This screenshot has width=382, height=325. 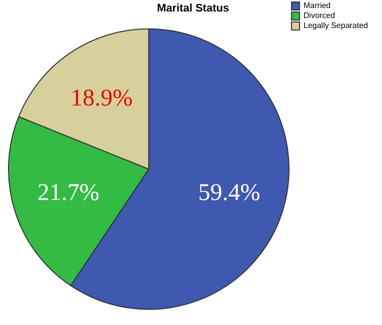 I want to click on data-label: 18.9%, so click(x=101, y=99).